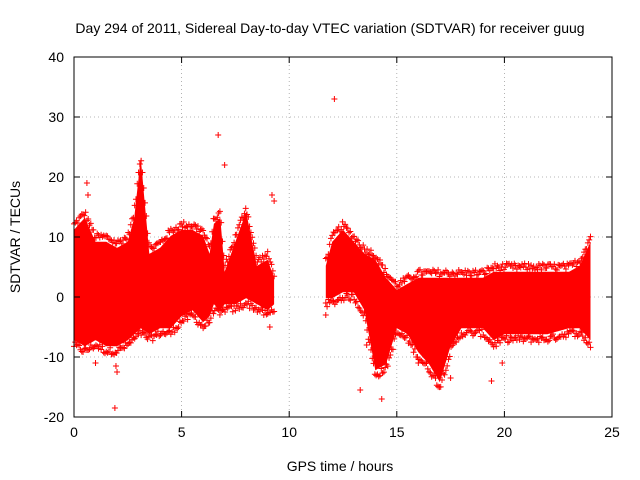  I want to click on series-fill, so click(174, 252).